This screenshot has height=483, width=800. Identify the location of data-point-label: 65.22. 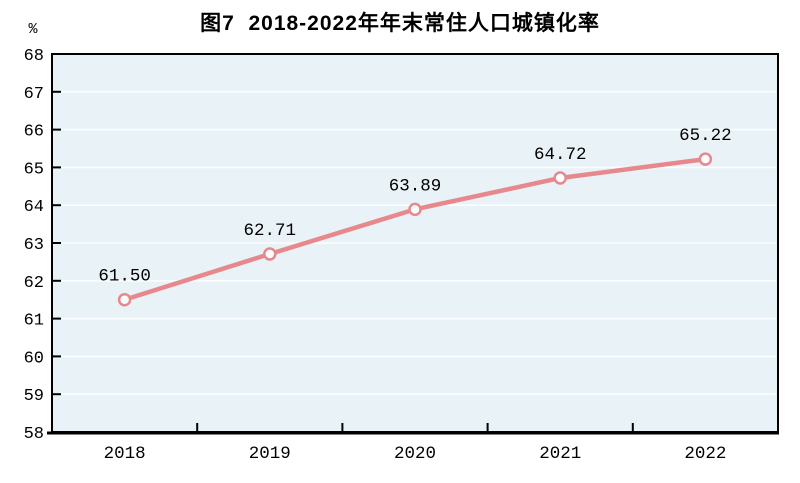
(705, 136).